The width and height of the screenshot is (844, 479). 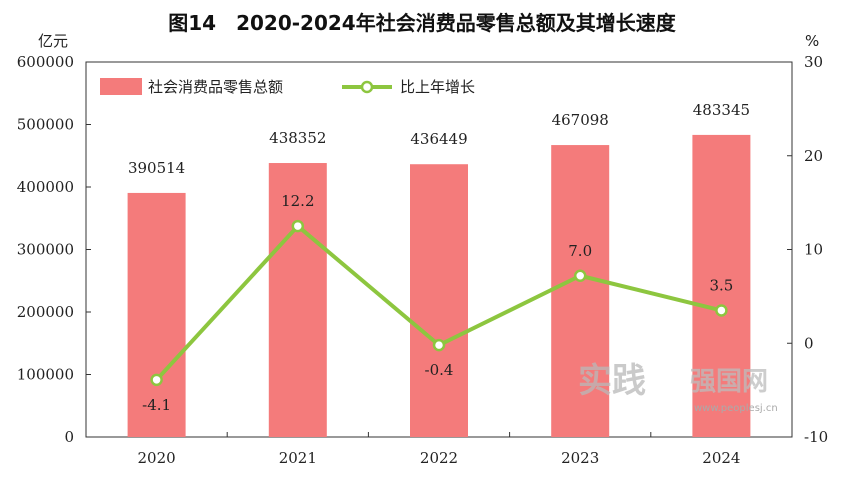 What do you see at coordinates (45, 187) in the screenshot?
I see `left-tick-label: 400000` at bounding box center [45, 187].